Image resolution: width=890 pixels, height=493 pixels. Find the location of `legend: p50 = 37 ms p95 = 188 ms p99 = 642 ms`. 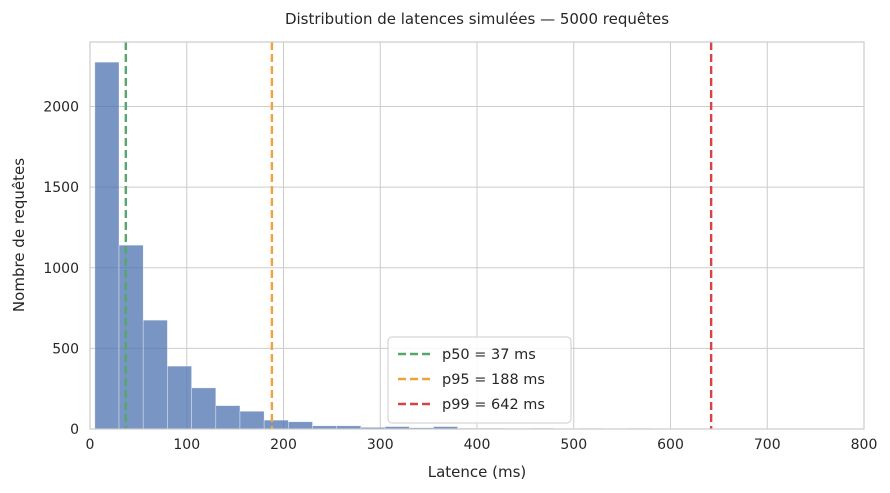

legend: p50 = 37 ms p95 = 188 ms p99 = 642 ms is located at coordinates (479, 380).